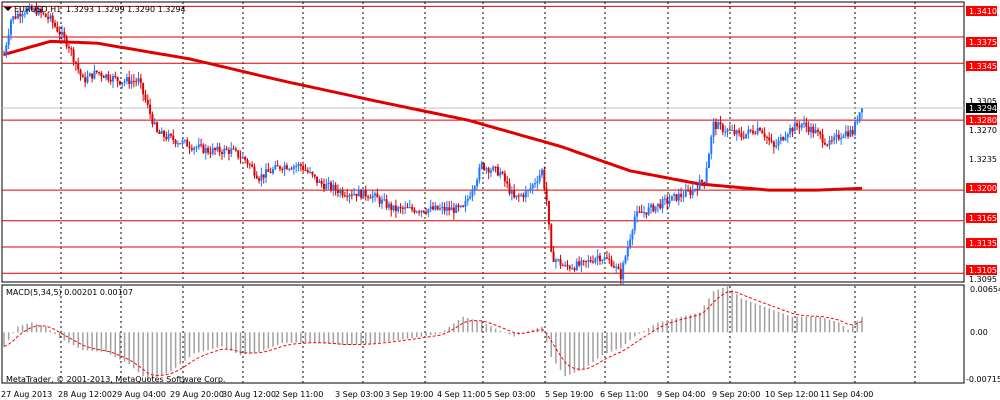 The height and width of the screenshot is (400, 1000). What do you see at coordinates (736, 394) in the screenshot?
I see `time-axis-label: 9 Sep 20:00` at bounding box center [736, 394].